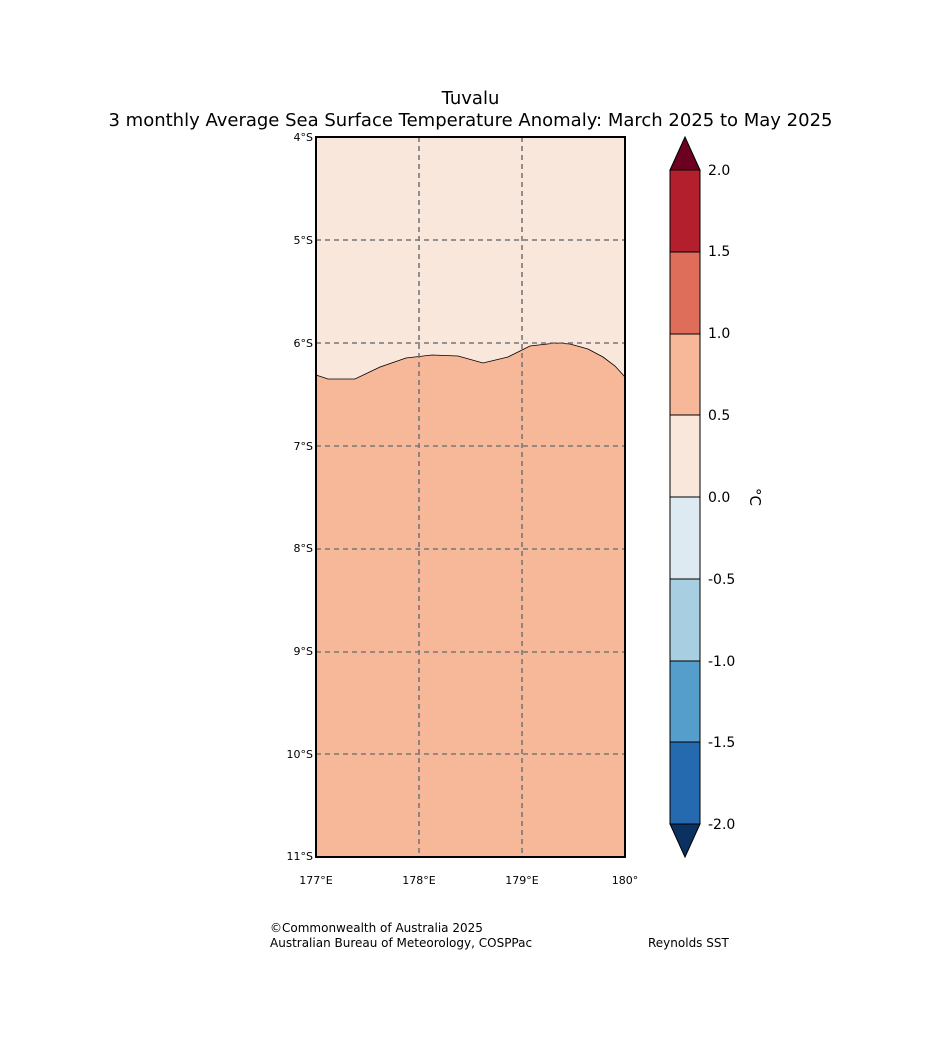 This screenshot has width=941, height=1052. What do you see at coordinates (303, 343) in the screenshot?
I see `lat-label-6S: 6°S` at bounding box center [303, 343].